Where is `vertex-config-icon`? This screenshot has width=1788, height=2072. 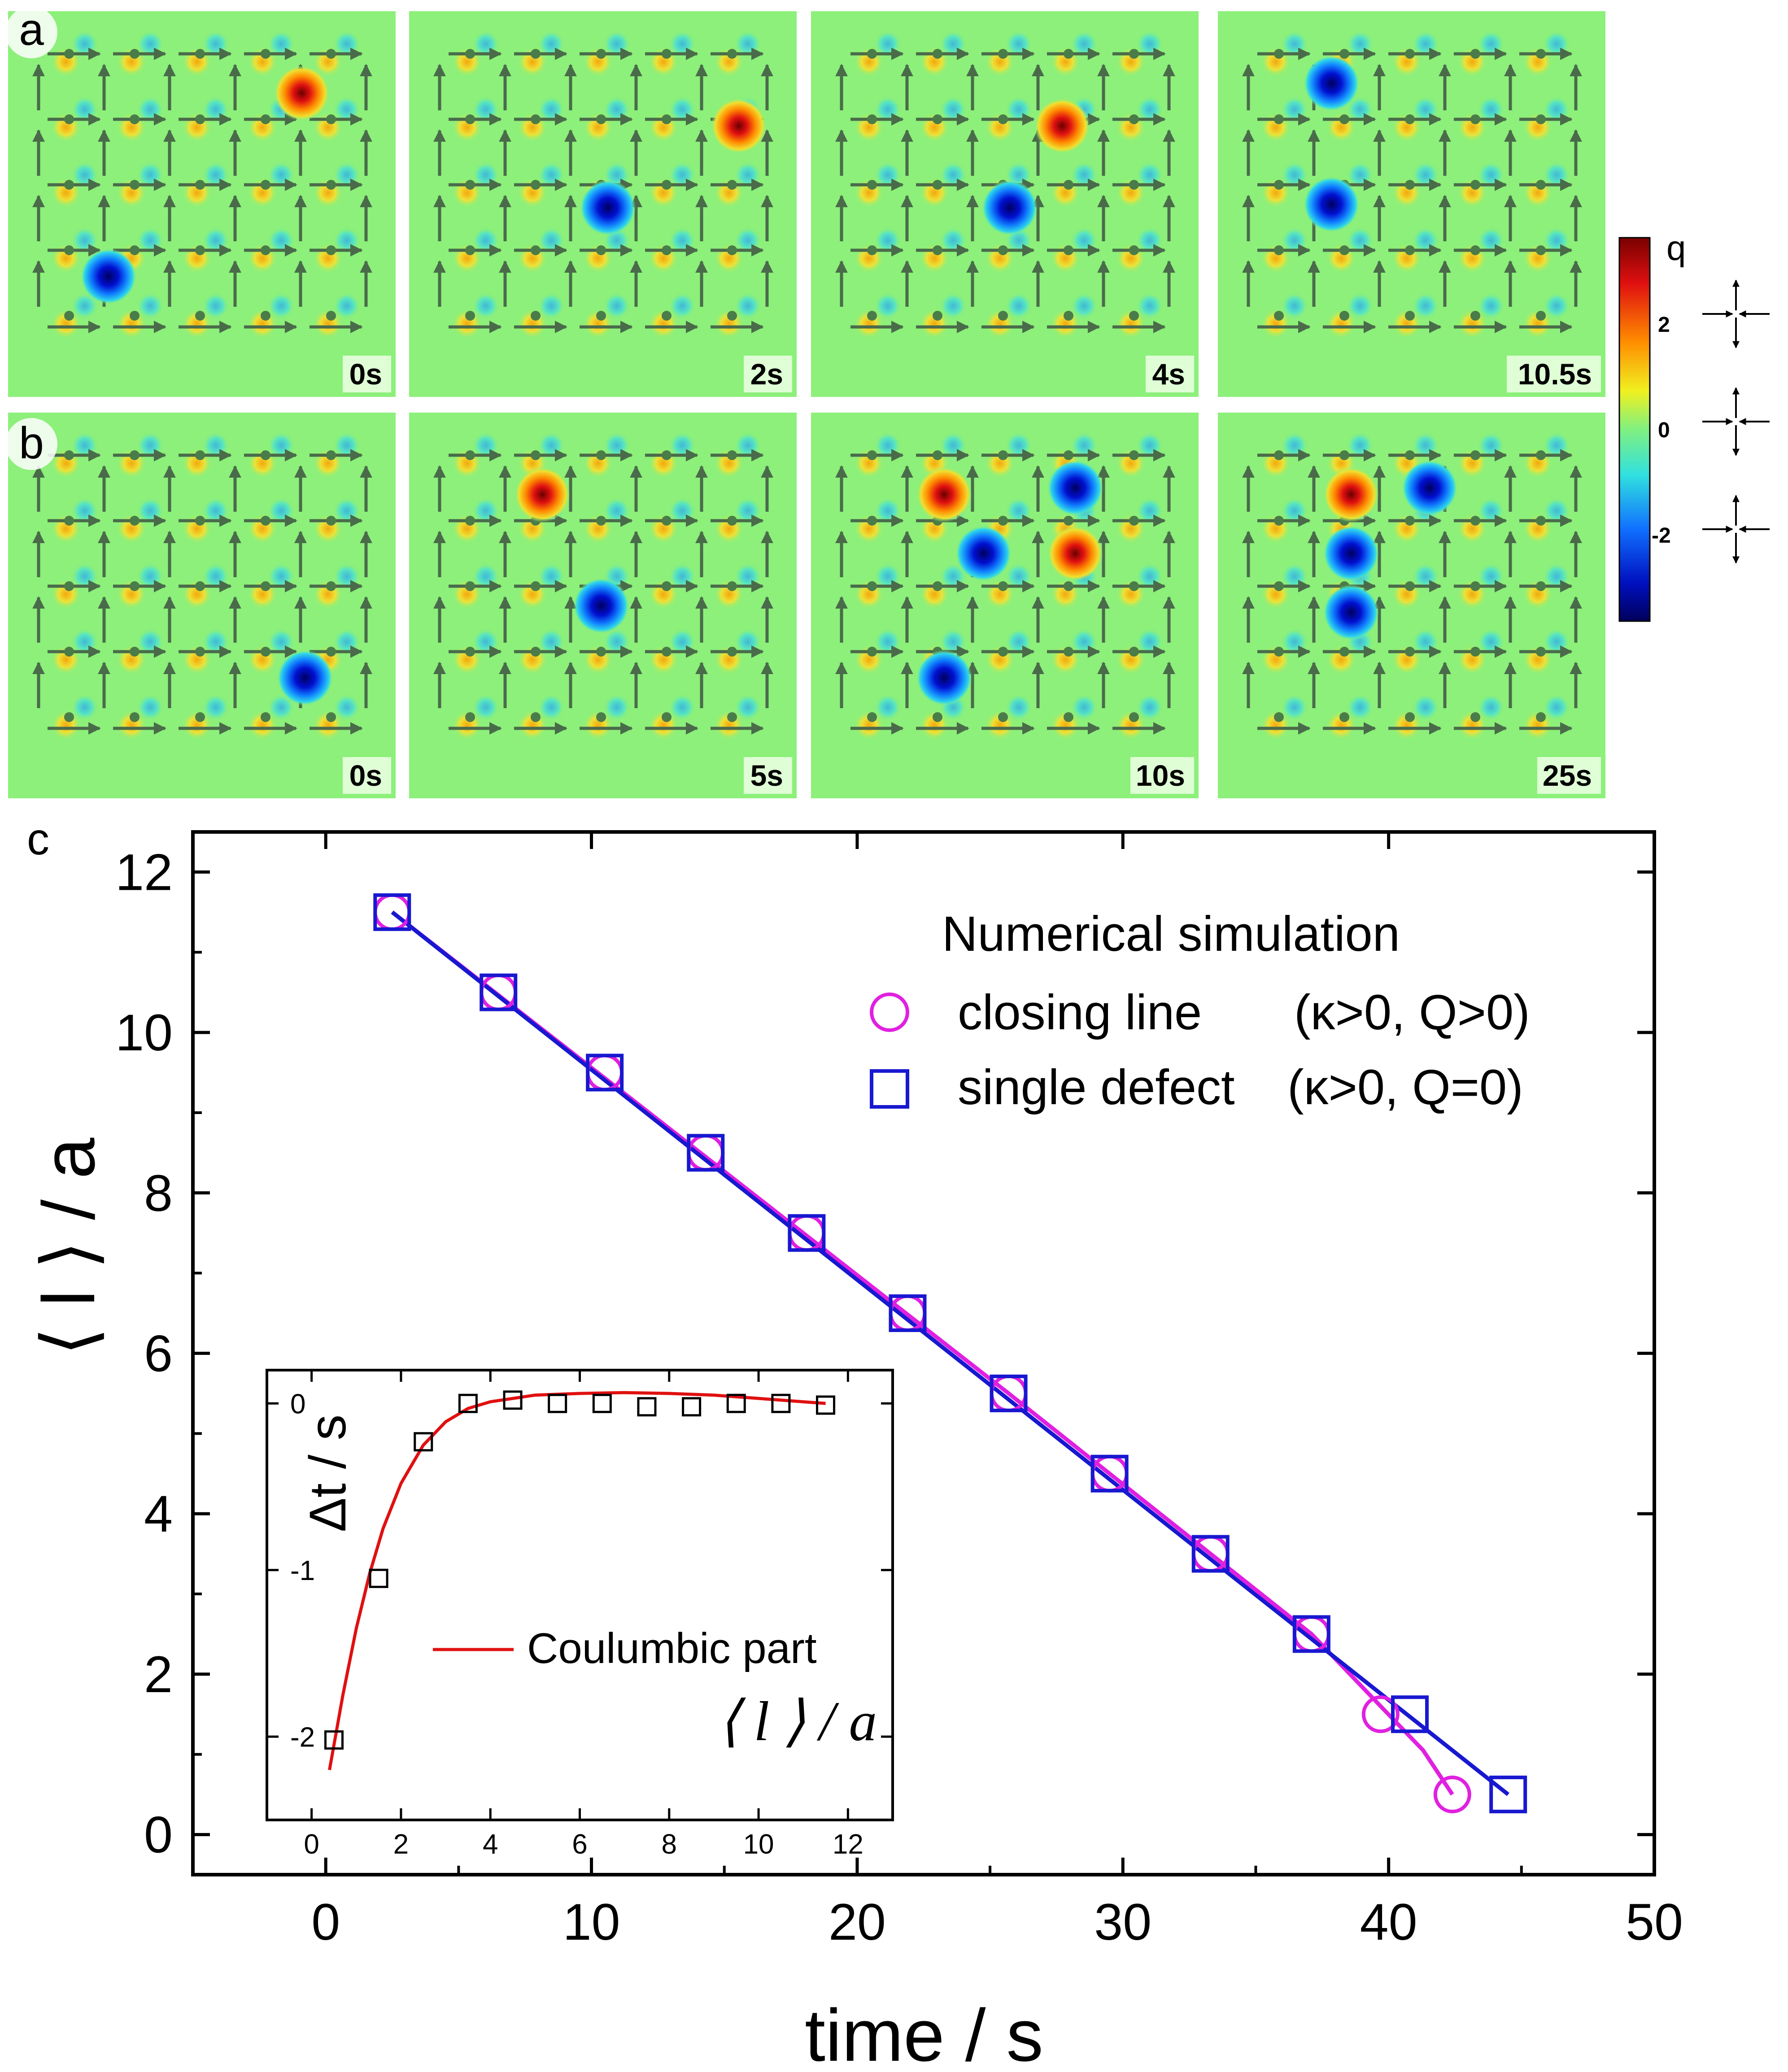
vertex-config-icon is located at coordinates (1736, 422).